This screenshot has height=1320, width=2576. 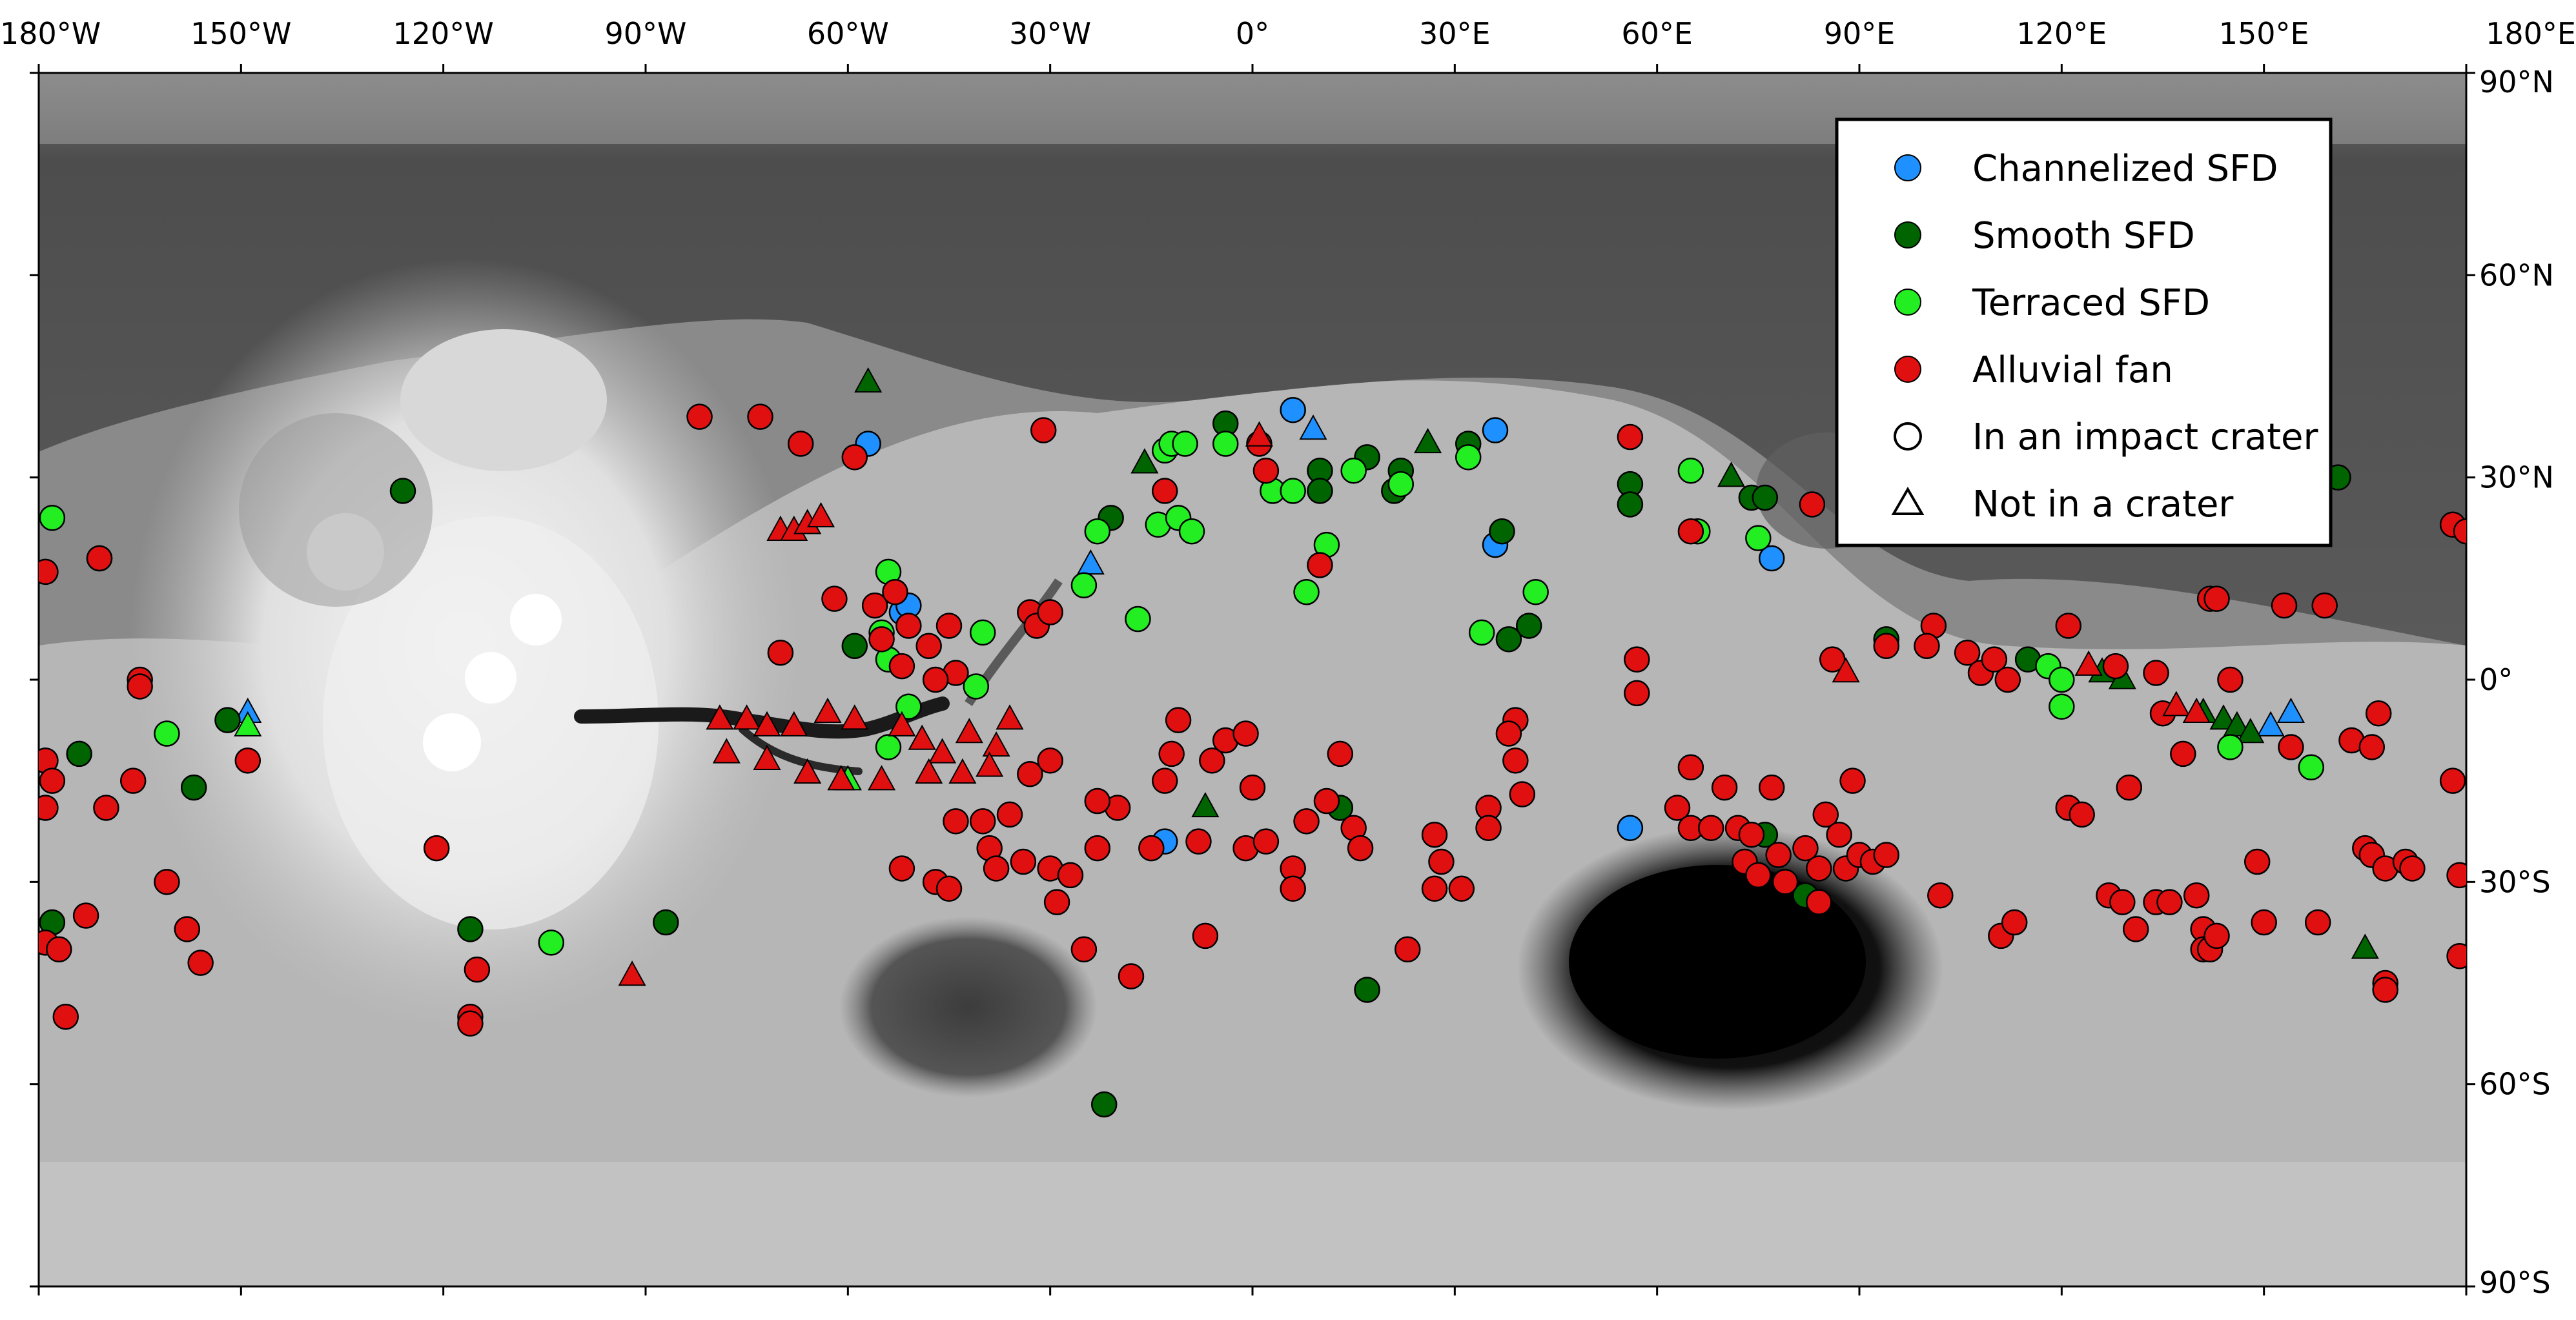 I want to click on y-tick-label: 0°, so click(x=2496, y=679).